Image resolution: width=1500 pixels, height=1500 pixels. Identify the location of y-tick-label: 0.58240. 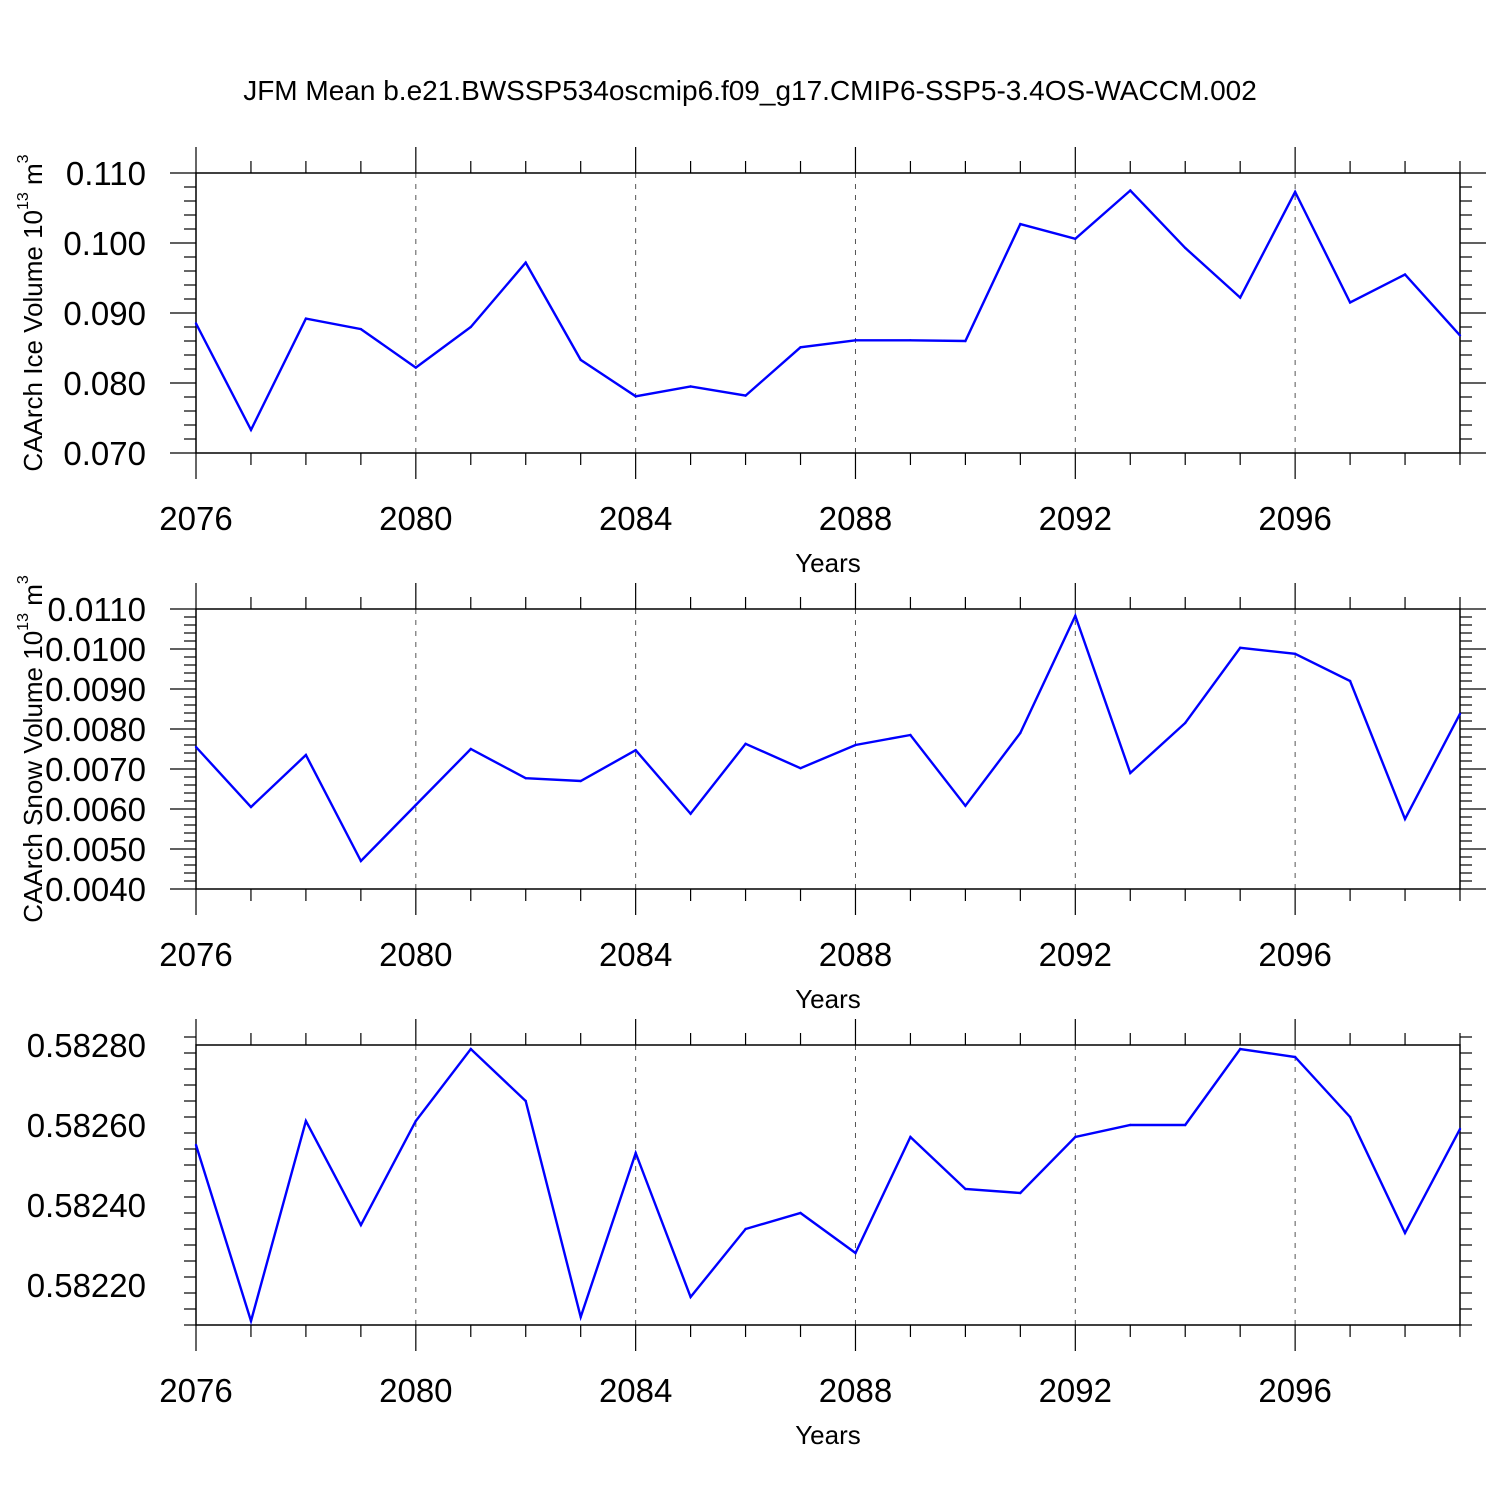
(86, 1205).